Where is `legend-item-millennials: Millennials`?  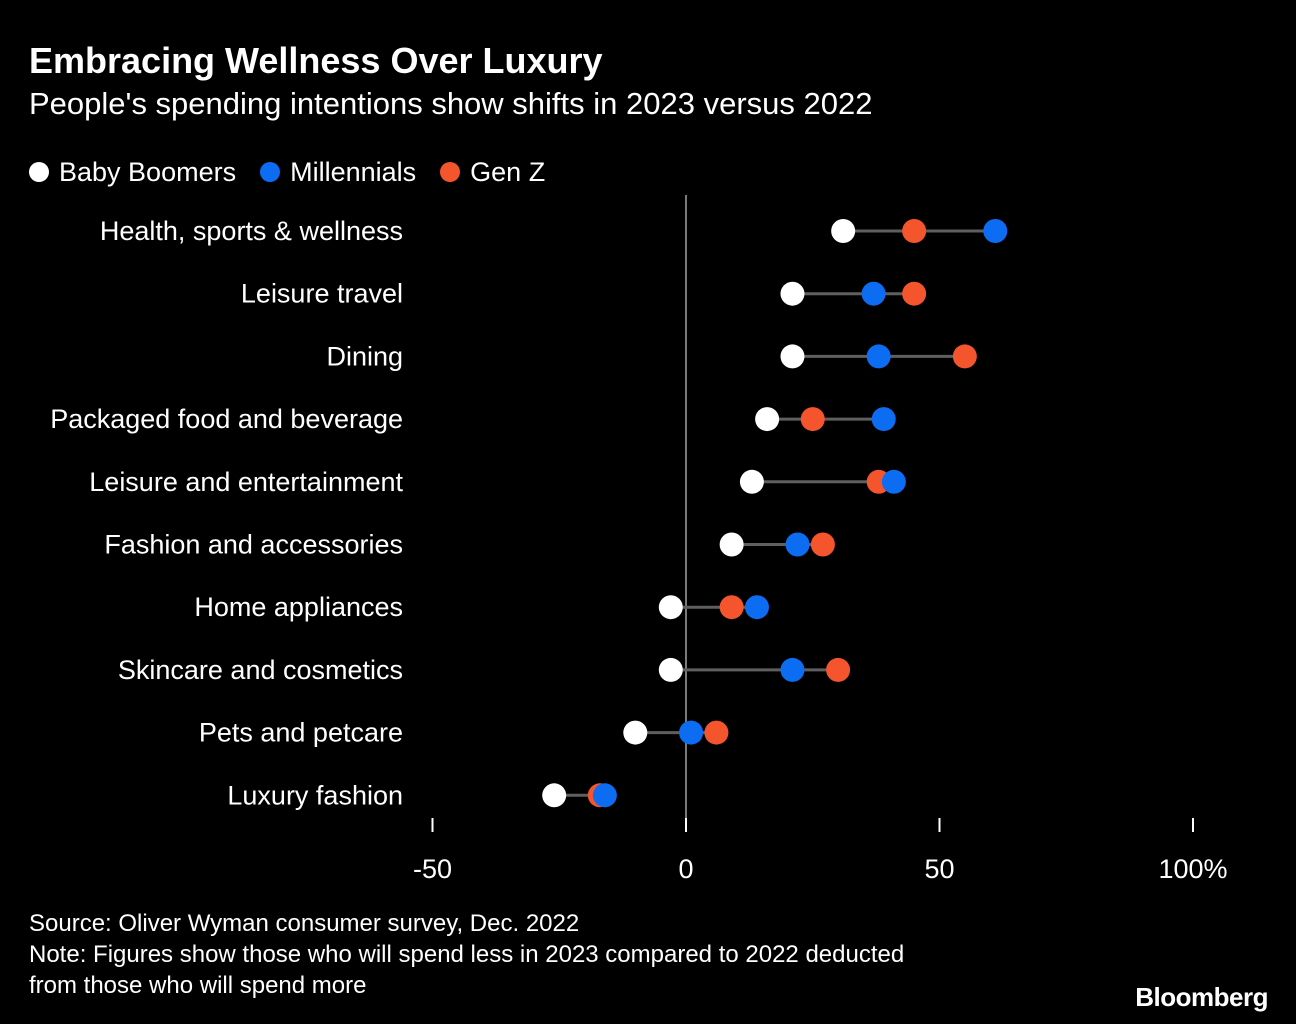
legend-item-millennials: Millennials is located at coordinates (338, 172).